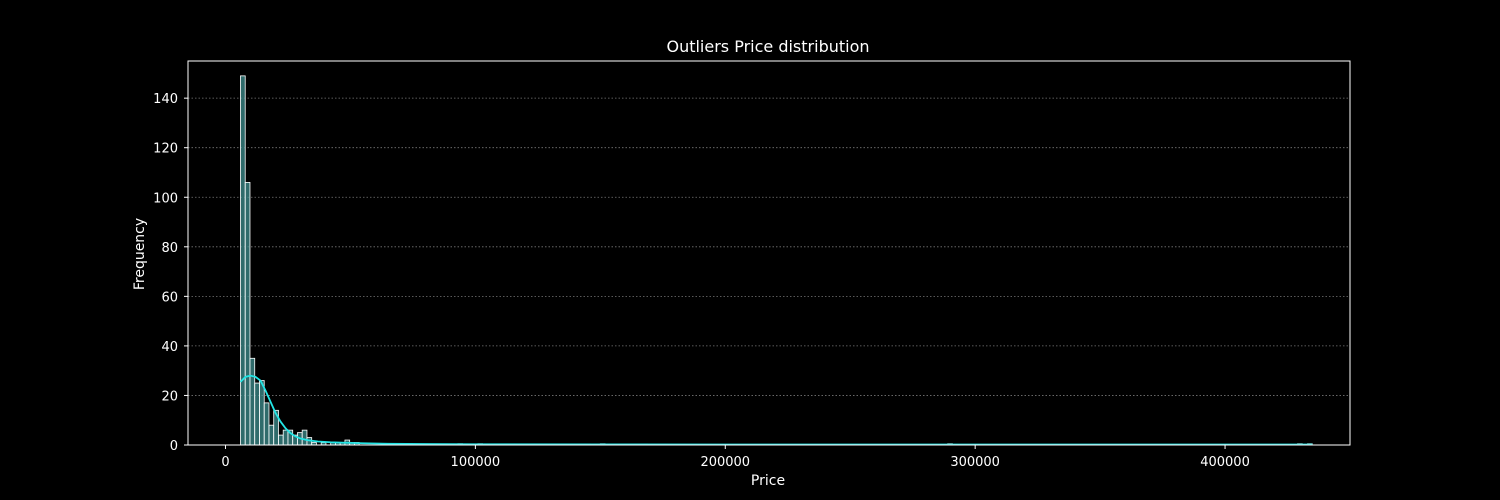 The image size is (1500, 500). I want to click on y-tick-label: 100, so click(165, 198).